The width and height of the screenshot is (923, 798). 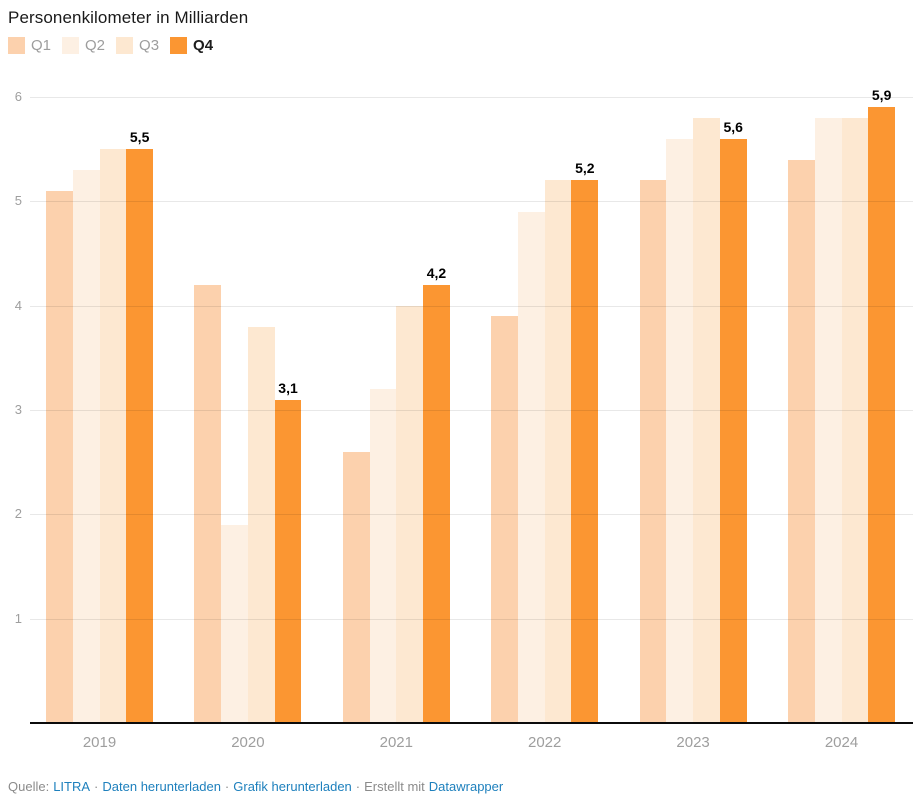 I want to click on bar-q2-2020, so click(x=234, y=623).